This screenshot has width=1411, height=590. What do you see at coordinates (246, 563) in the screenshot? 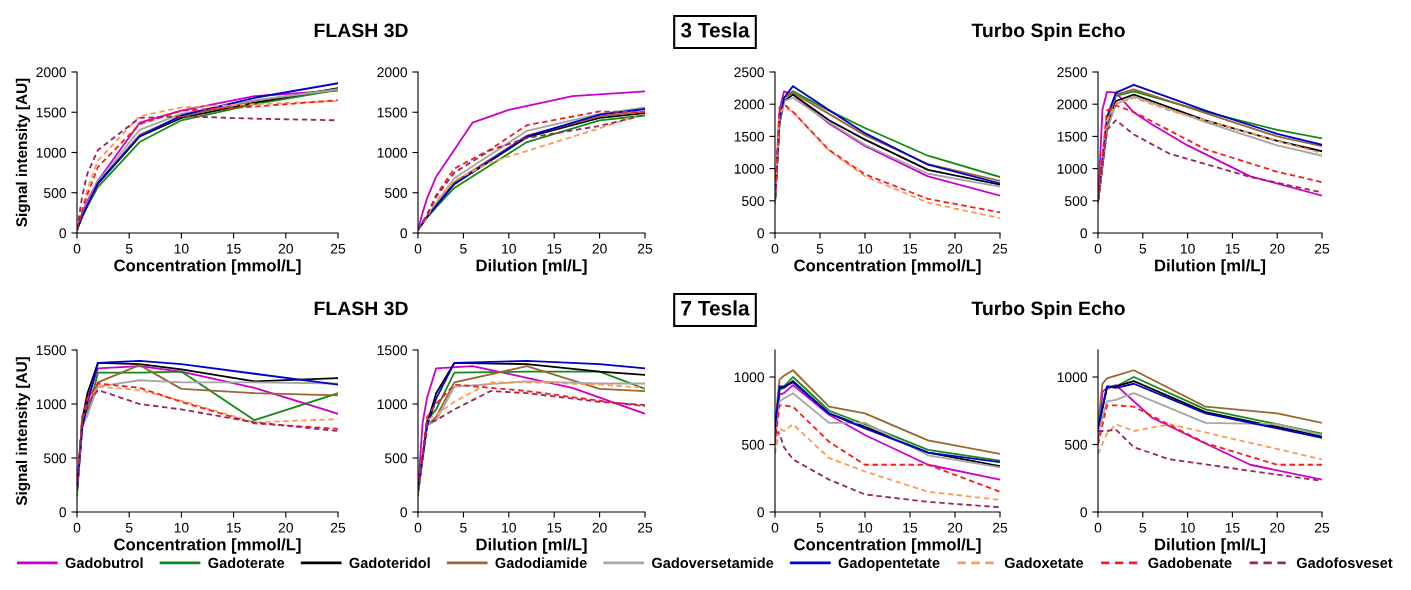
I see `legend-label: Gadoterate` at bounding box center [246, 563].